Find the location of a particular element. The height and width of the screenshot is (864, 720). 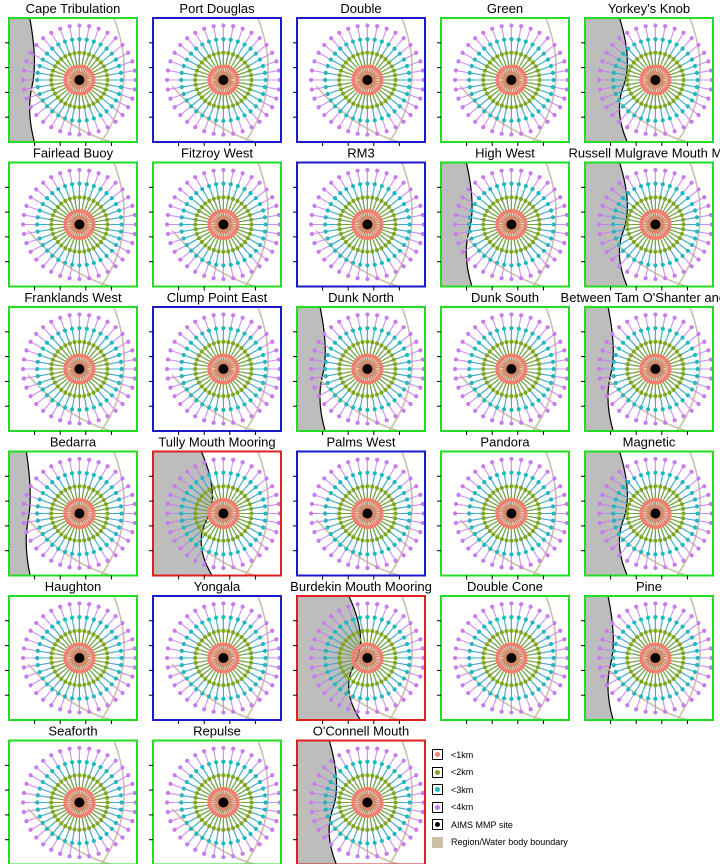

panel-title: Green is located at coordinates (505, 8).